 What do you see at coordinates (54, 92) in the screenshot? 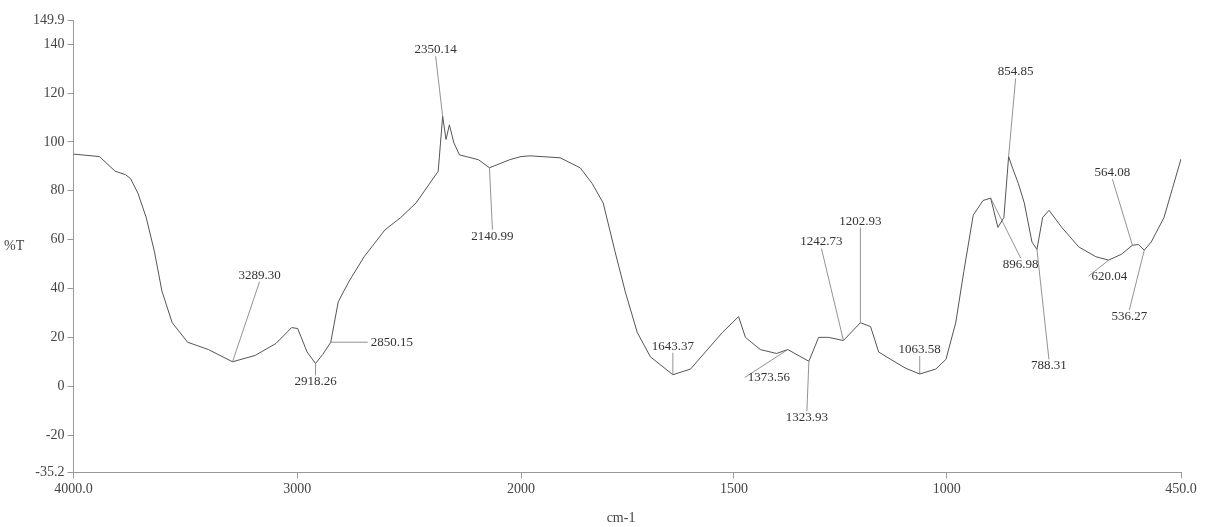
I see `y-tick-label: 120` at bounding box center [54, 92].